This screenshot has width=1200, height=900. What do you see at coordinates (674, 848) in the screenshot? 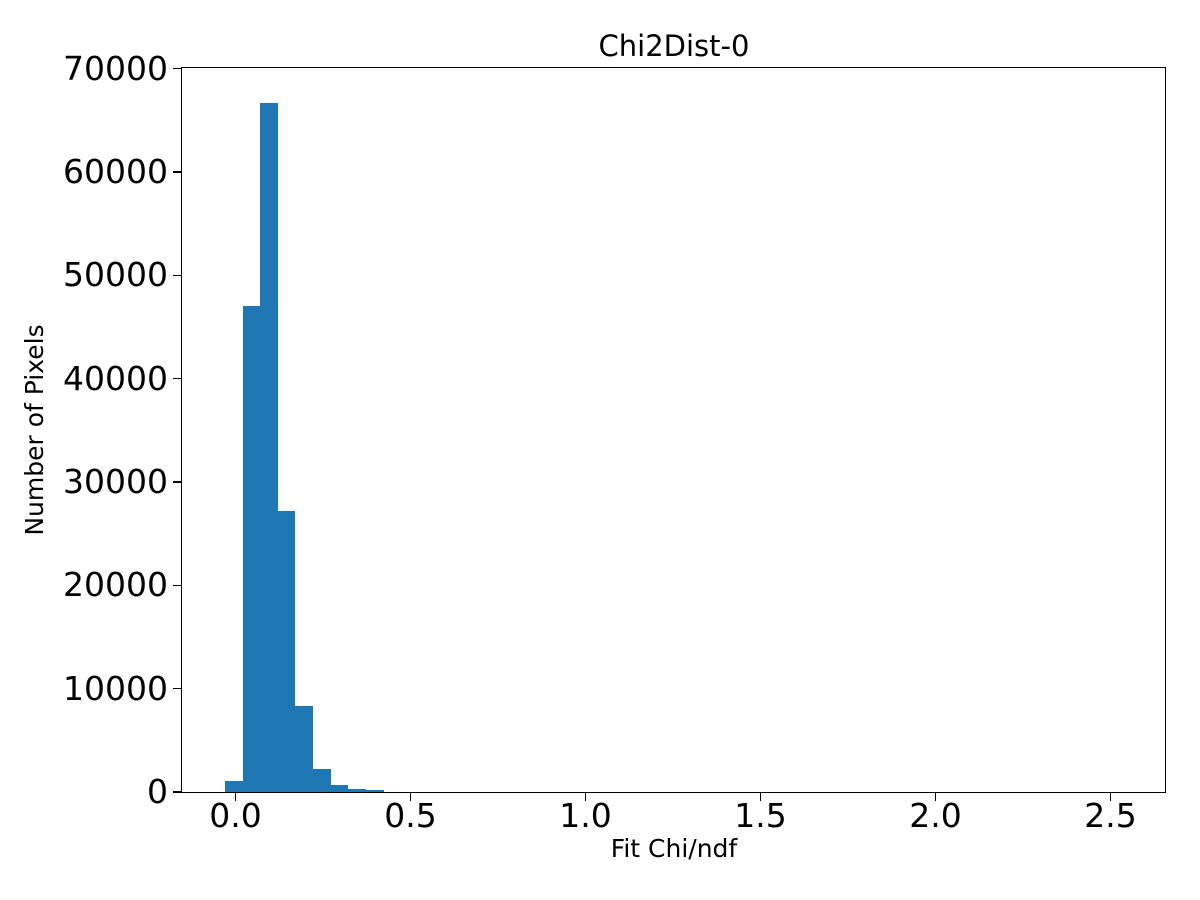
I see `x-axis-label: Fit Chi/ndf` at bounding box center [674, 848].